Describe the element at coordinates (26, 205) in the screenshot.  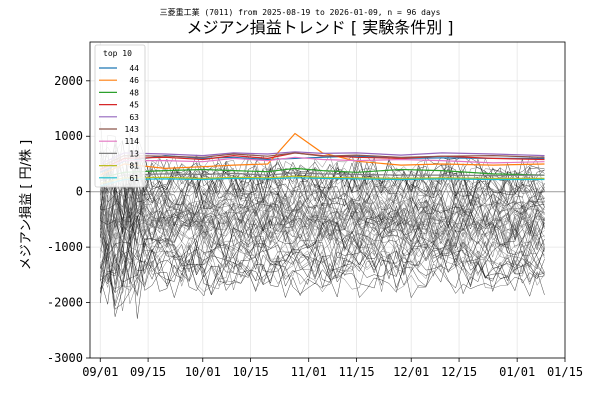
I see `y-axis-label: メジアン損益 [ 円/株 ]` at that location.